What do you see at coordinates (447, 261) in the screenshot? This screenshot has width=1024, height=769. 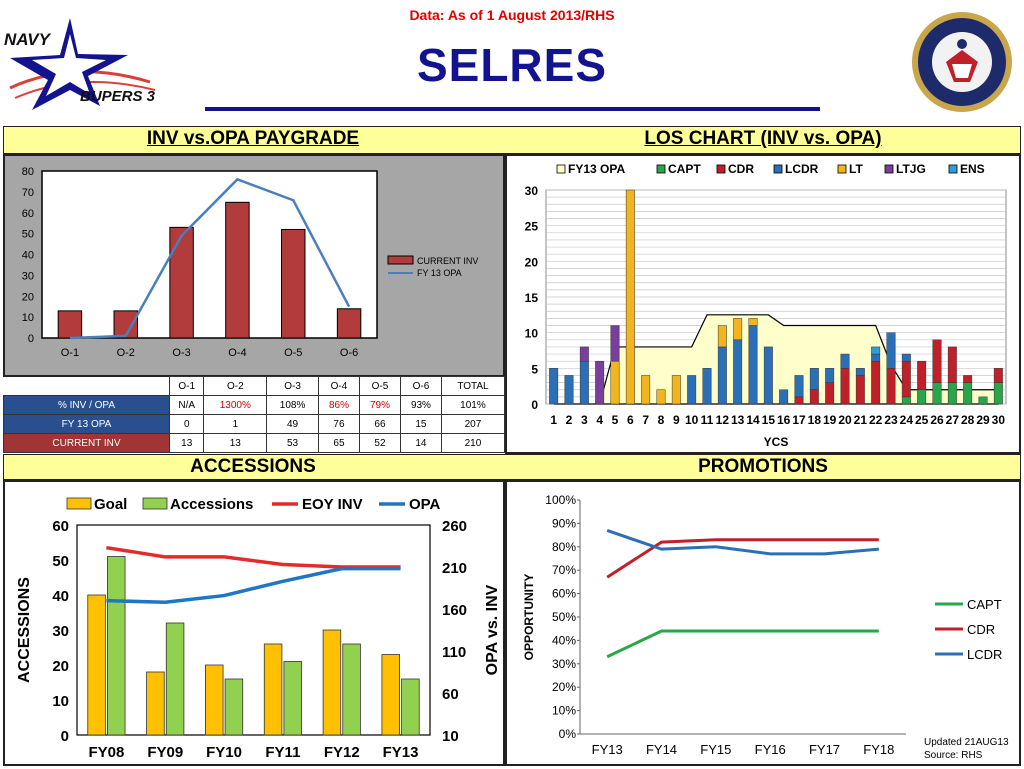 I see `legend-label-inv: CURRENT INV` at bounding box center [447, 261].